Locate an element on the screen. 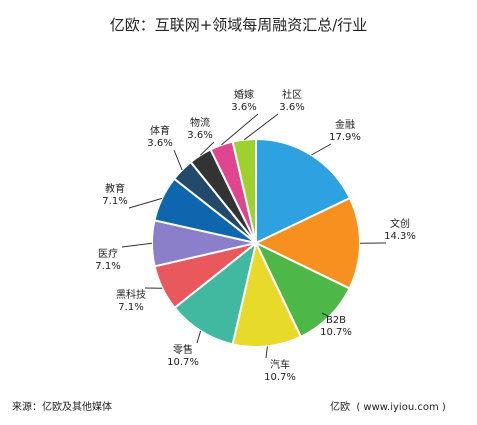 Image resolution: width=477 pixels, height=425 pixels. slice-value-8: 3.6% is located at coordinates (159, 143).